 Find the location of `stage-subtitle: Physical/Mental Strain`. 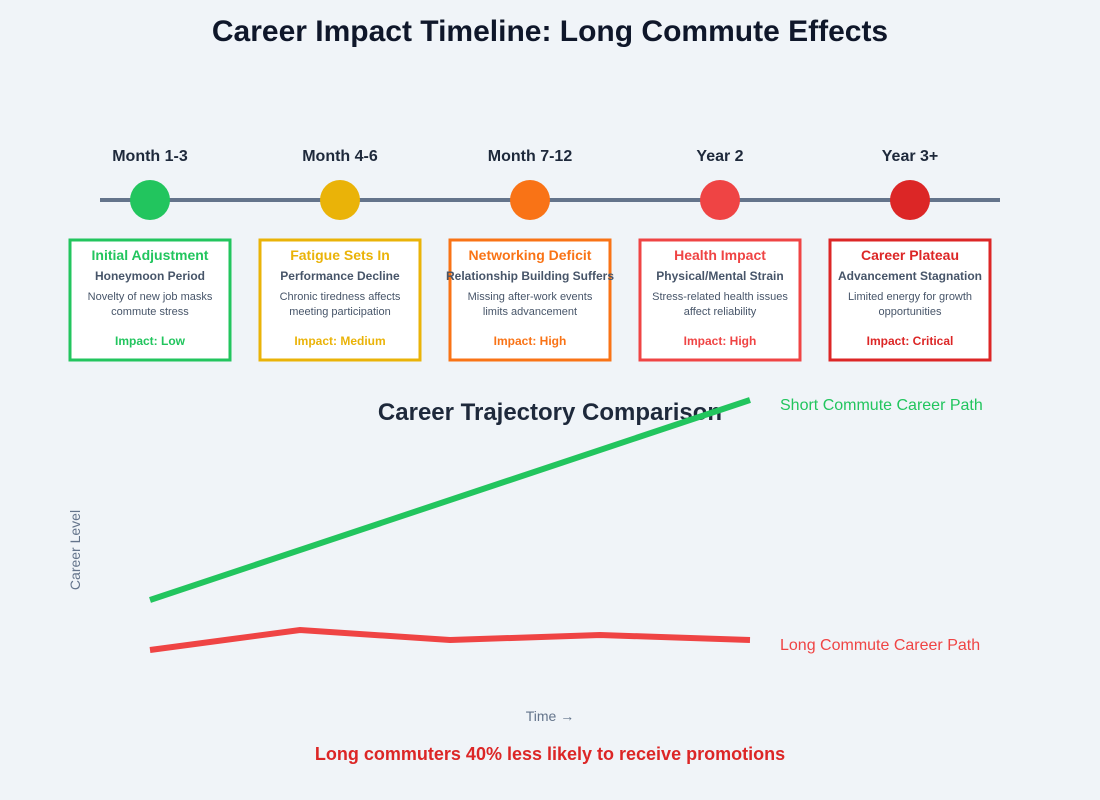

stage-subtitle: Physical/Mental Strain is located at coordinates (719, 276).